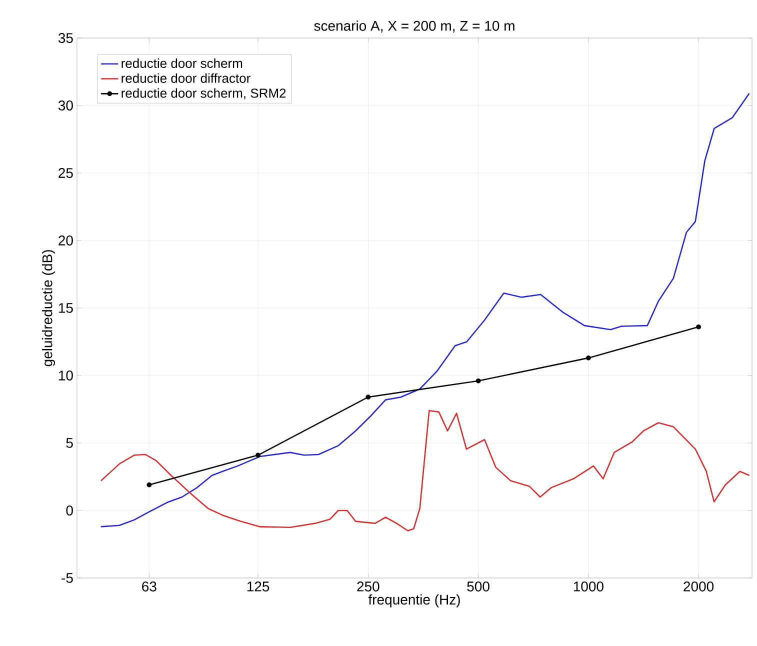  What do you see at coordinates (699, 587) in the screenshot?
I see `x-tick-label: 2000` at bounding box center [699, 587].